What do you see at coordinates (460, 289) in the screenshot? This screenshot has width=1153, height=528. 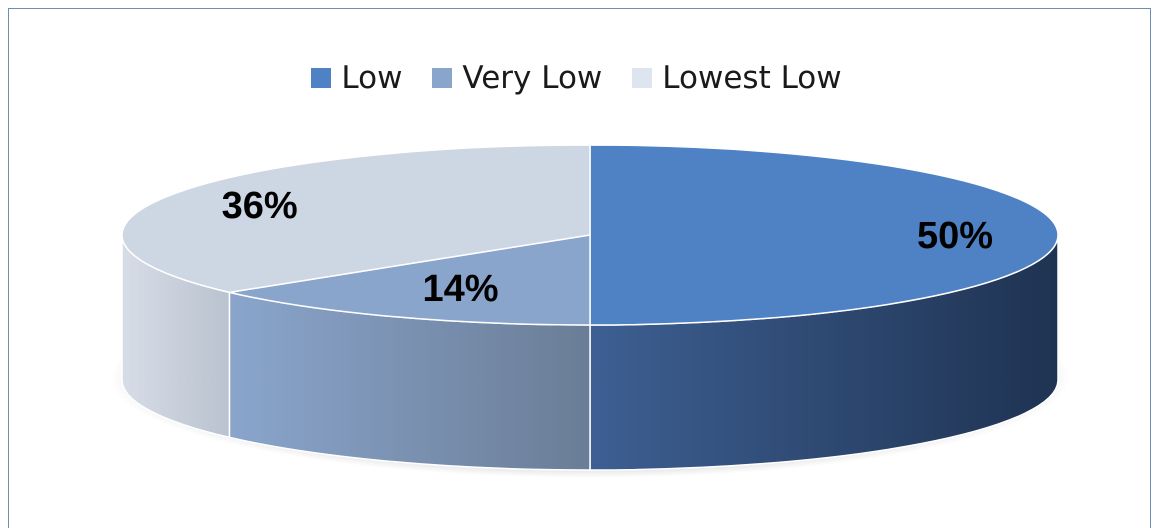 I see `pie-label-very-low: 14%` at bounding box center [460, 289].